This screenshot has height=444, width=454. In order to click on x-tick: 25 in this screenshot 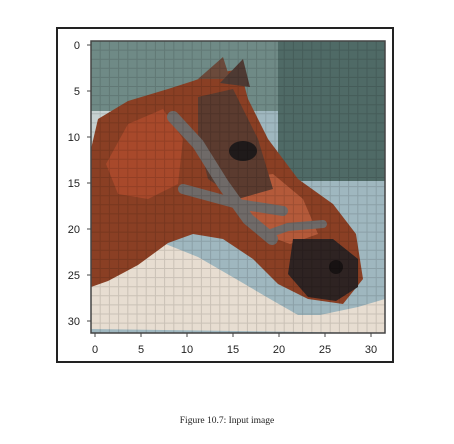, I will do `click(325, 344)`.